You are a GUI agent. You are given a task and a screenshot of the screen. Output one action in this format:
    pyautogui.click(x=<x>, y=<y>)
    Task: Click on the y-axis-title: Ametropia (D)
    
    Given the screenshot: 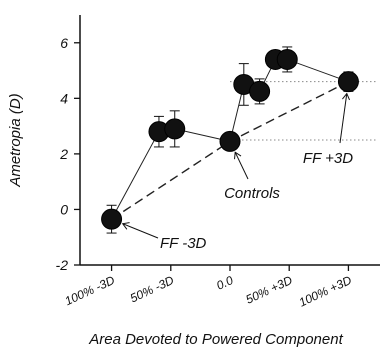 What is the action you would take?
    pyautogui.click(x=15, y=140)
    